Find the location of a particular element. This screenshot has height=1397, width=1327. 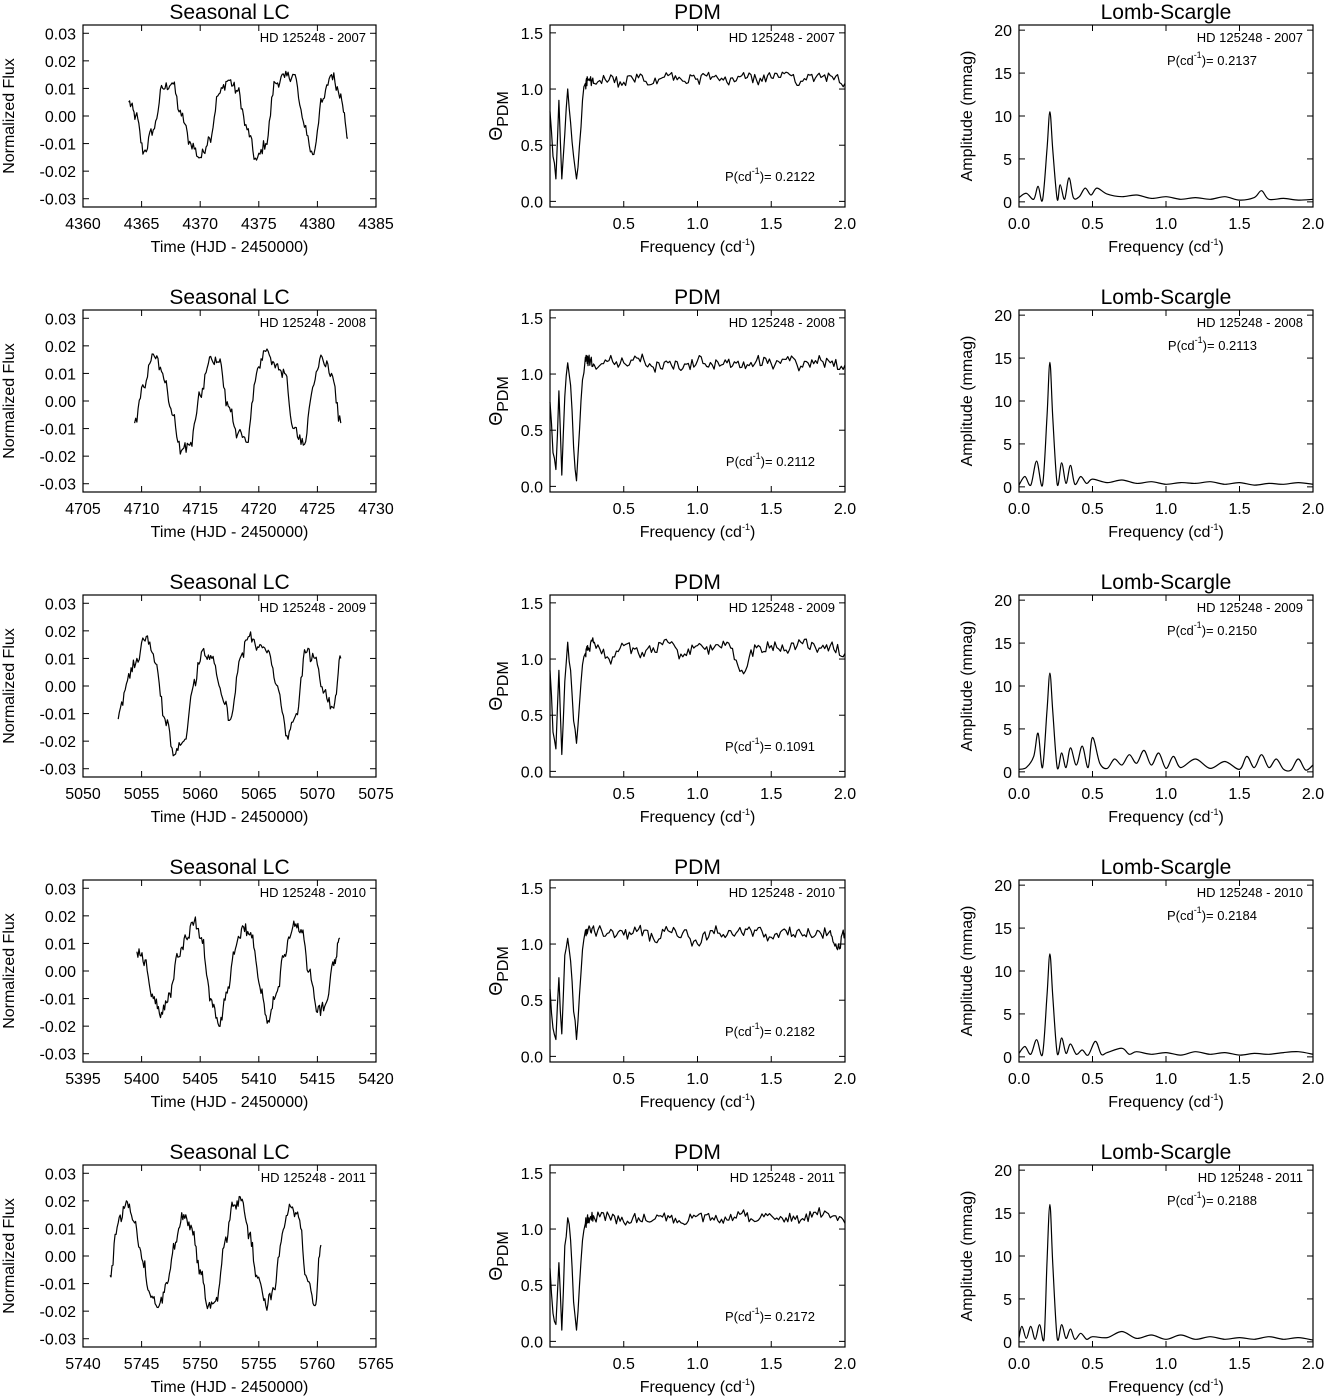

x-tick-label: 5415 is located at coordinates (318, 1079).